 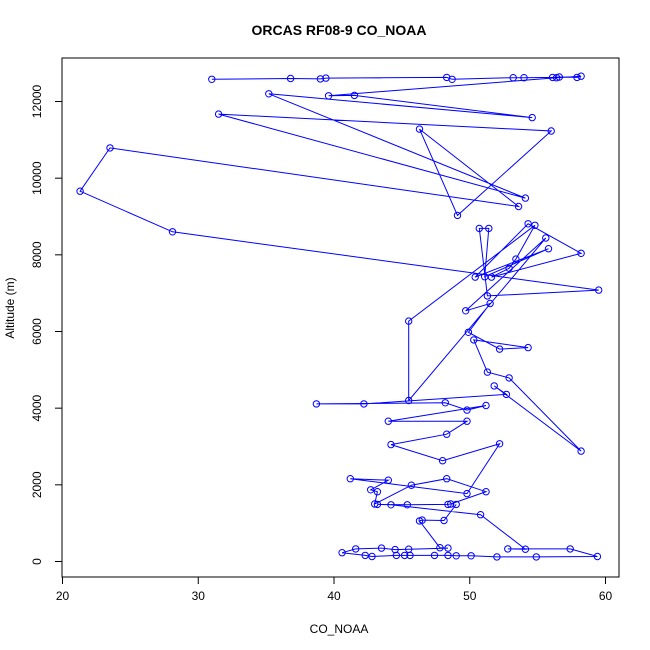 I want to click on x-tick-label: 40, so click(x=334, y=596).